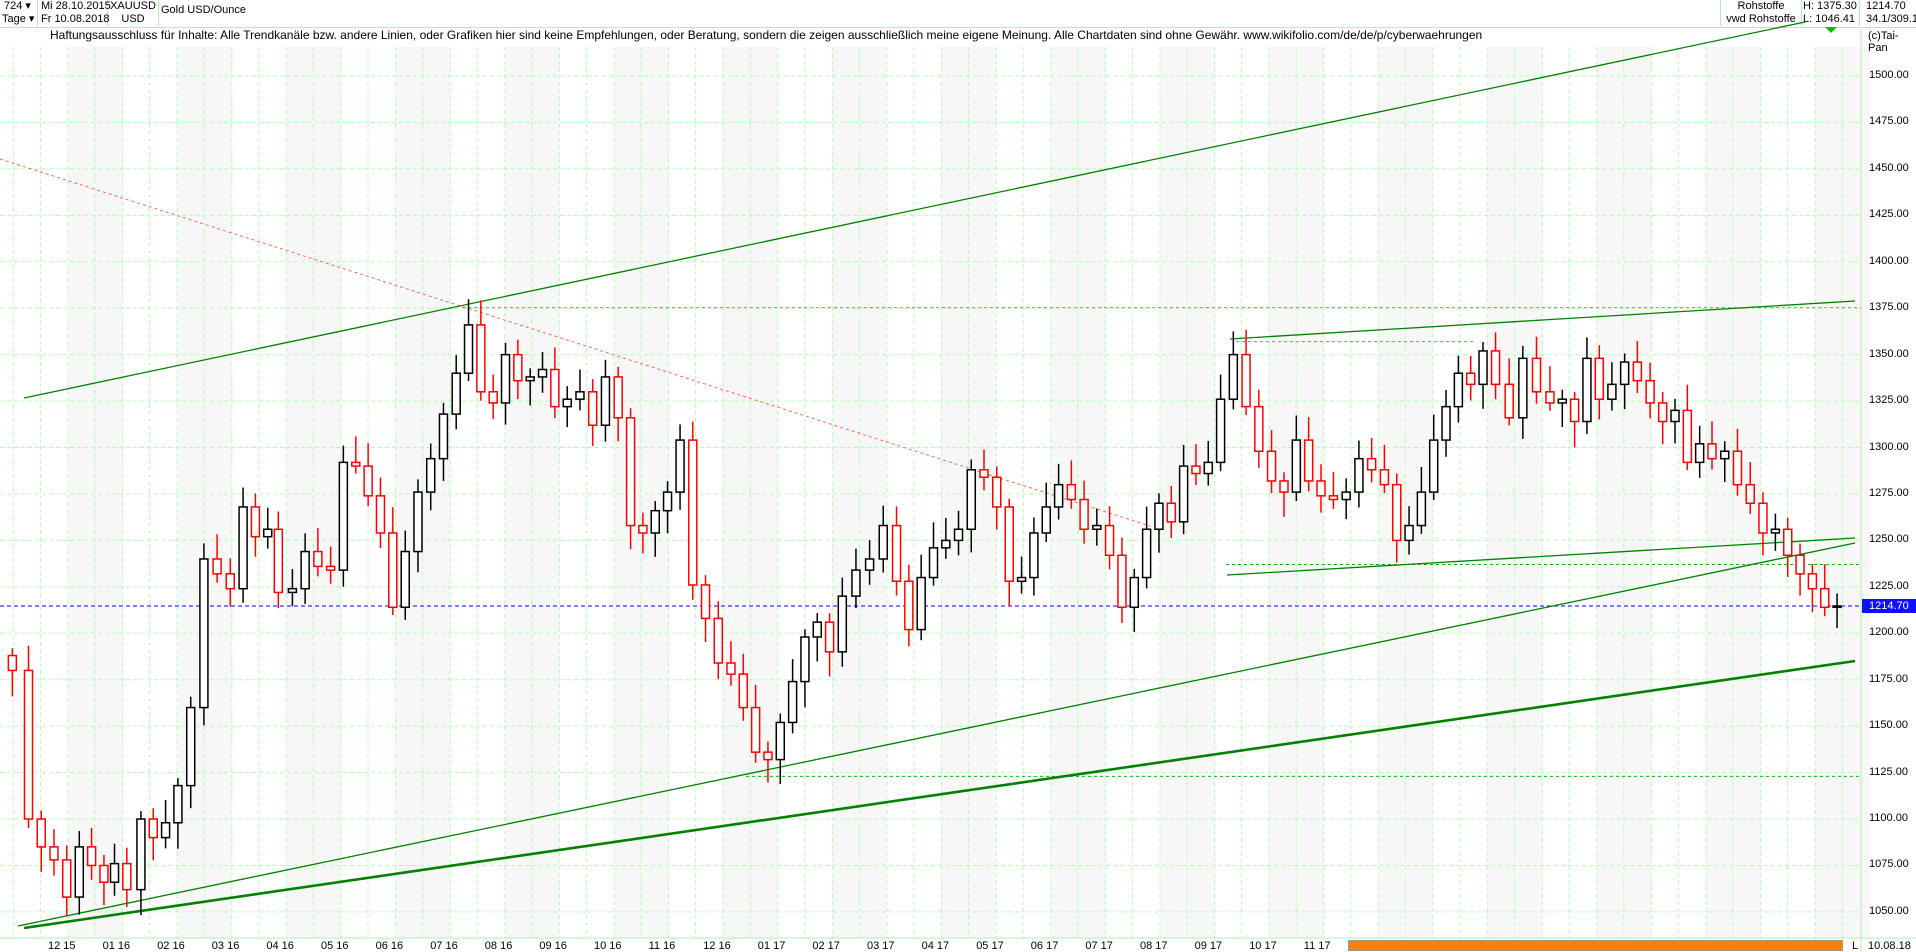  What do you see at coordinates (1154, 946) in the screenshot?
I see `x-tick-label: 08 17` at bounding box center [1154, 946].